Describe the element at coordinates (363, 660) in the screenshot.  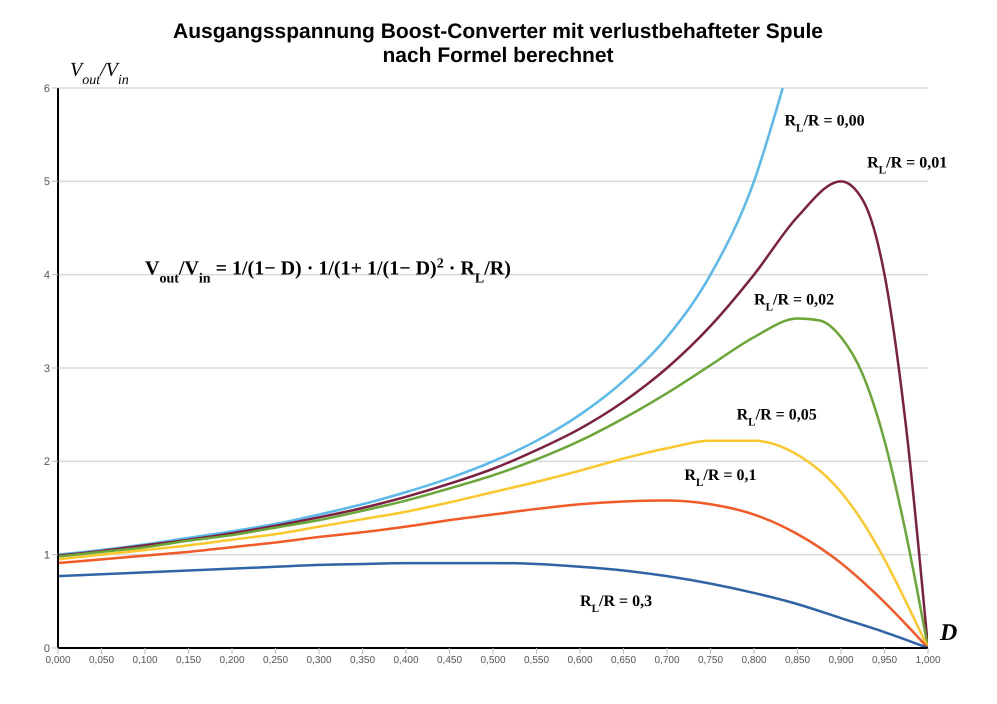
I see `x-tick-label: 0,350` at that location.